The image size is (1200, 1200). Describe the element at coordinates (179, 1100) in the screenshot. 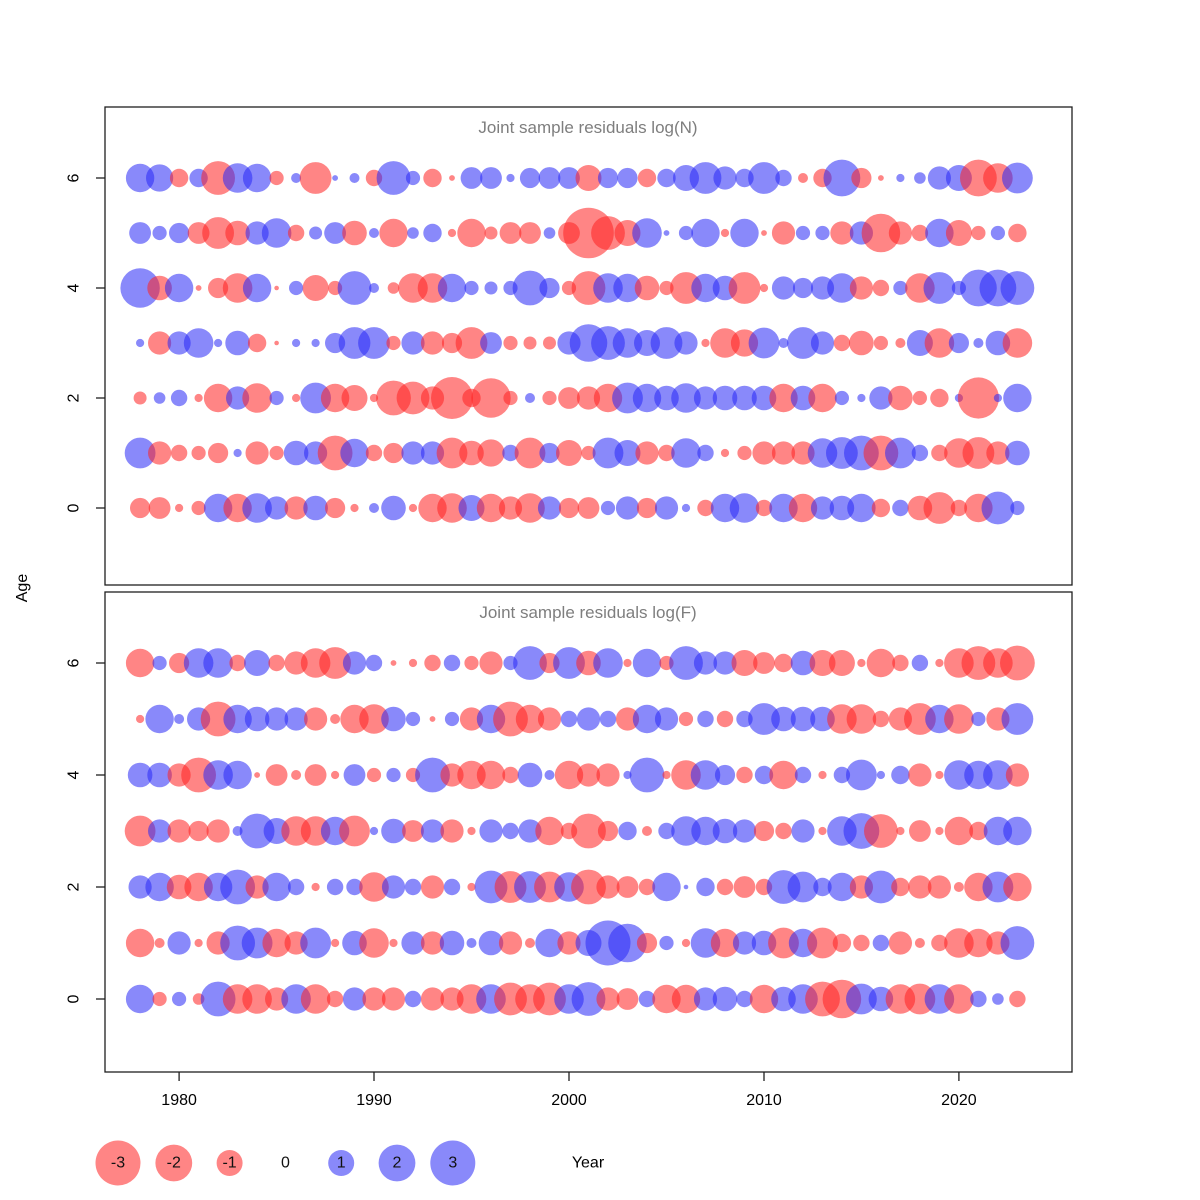

I see `x-tick-label: 1980` at that location.